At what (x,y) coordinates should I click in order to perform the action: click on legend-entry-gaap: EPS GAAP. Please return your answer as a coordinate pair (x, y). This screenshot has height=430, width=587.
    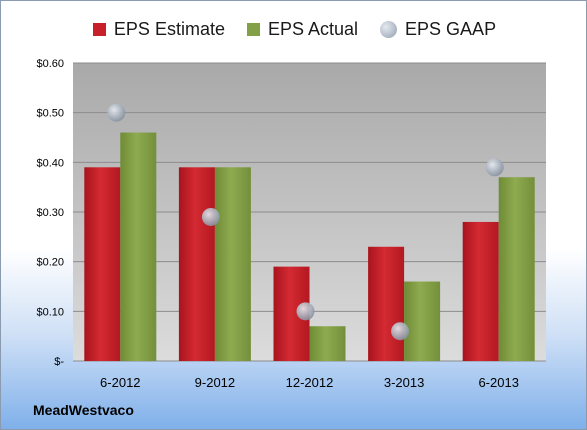
    Looking at the image, I should click on (438, 29).